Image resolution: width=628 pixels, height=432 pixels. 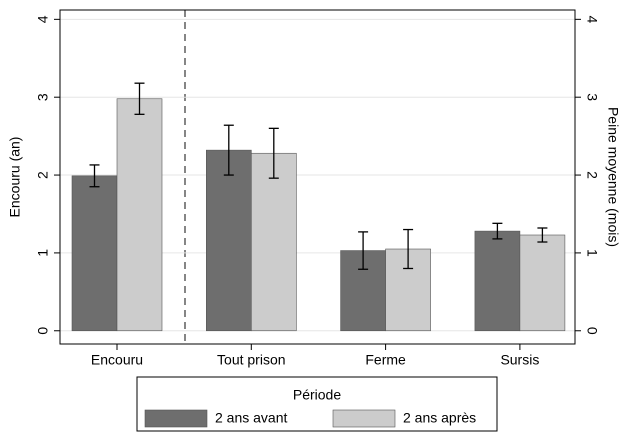 I want to click on y2-tick-label: 2, so click(x=592, y=175).